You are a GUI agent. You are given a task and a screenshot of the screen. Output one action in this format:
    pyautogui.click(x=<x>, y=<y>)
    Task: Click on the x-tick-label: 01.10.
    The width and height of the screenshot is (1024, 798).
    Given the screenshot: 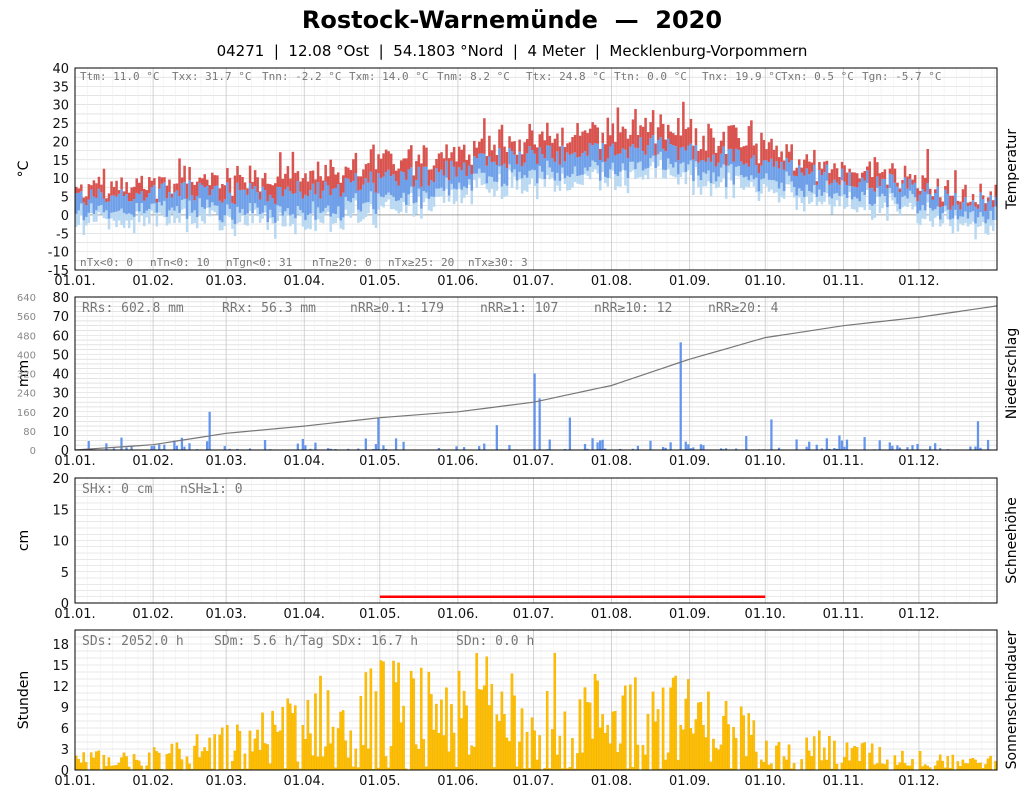 What is the action you would take?
    pyautogui.click(x=765, y=281)
    